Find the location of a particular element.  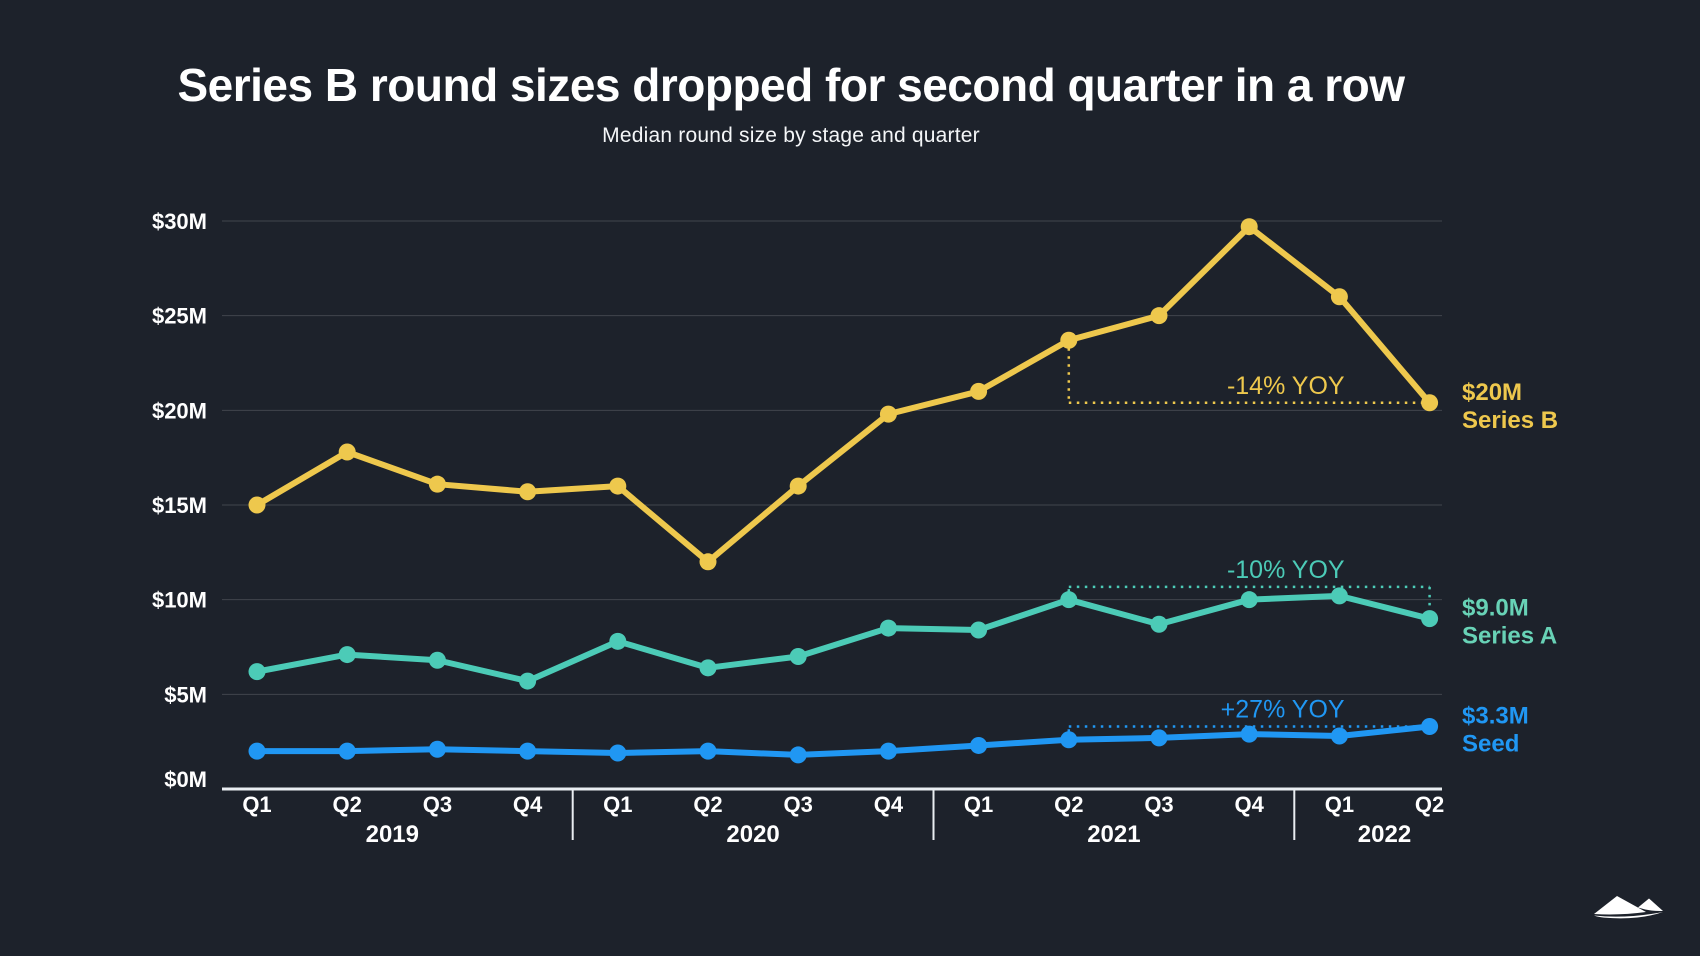

series-line-seed is located at coordinates (843, 740).